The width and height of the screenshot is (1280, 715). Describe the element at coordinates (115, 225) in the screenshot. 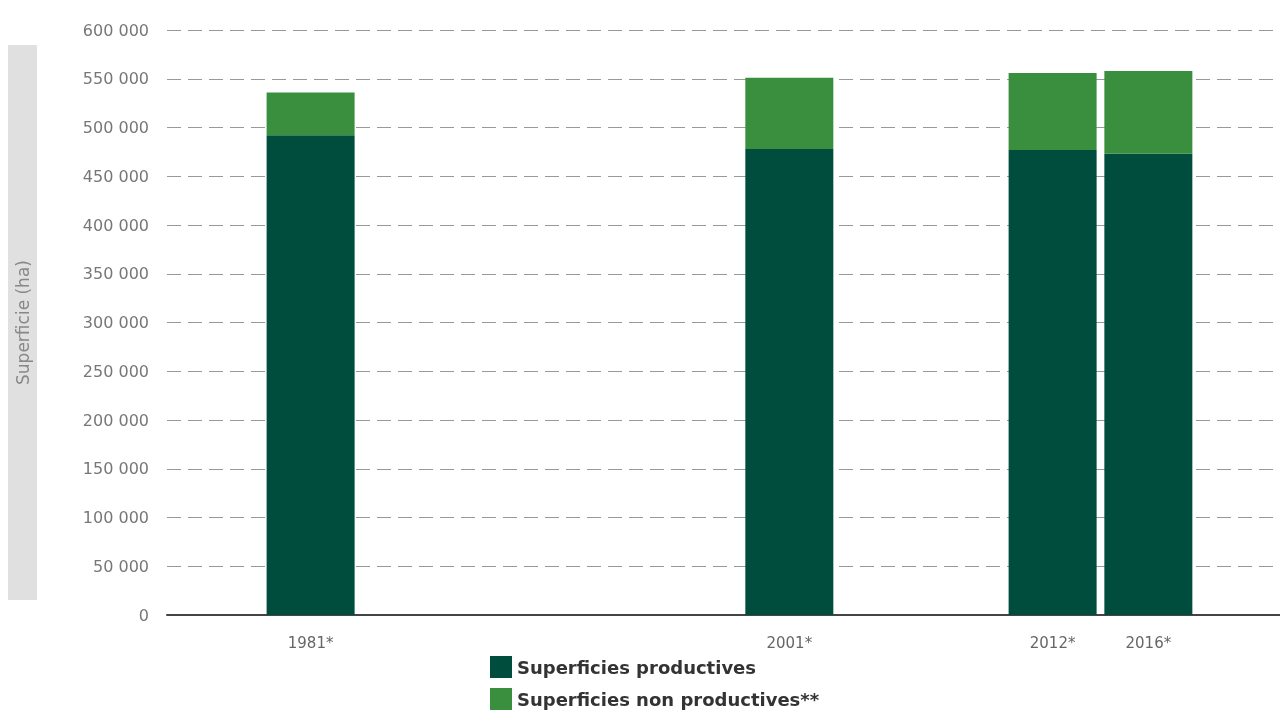

I see `y-tick-label: 400 000` at that location.